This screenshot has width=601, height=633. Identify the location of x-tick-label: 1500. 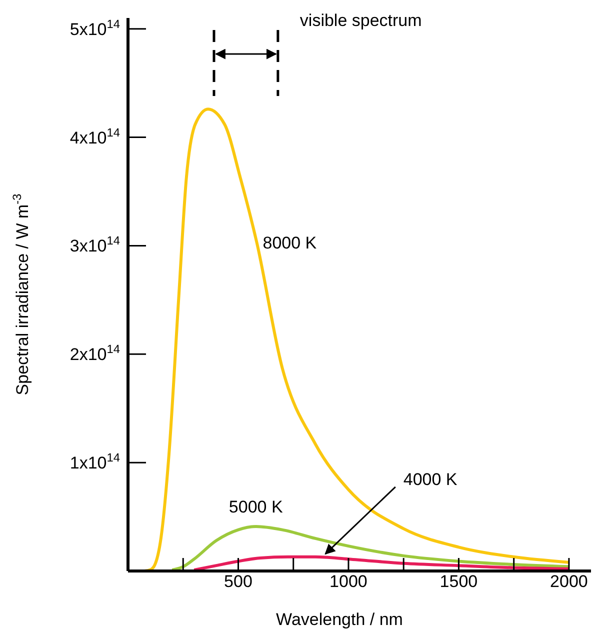
(459, 581).